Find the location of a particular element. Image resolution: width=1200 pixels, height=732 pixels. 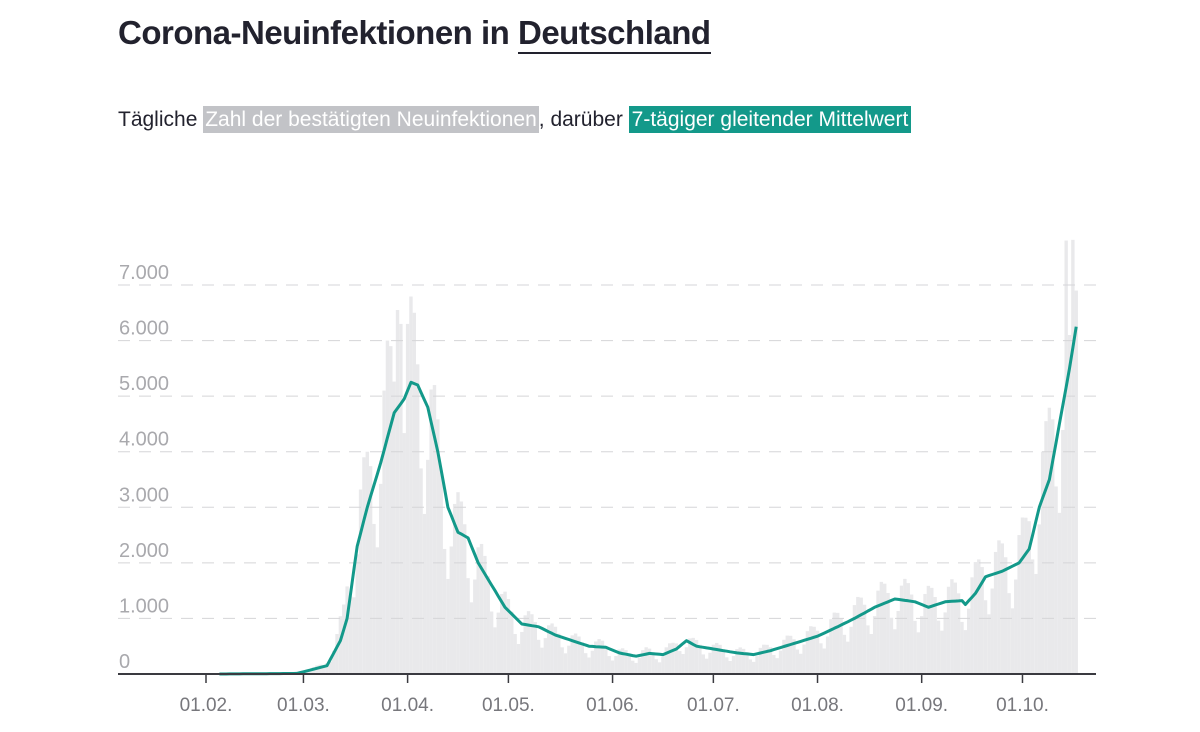

x-tick-label: 01.09. is located at coordinates (921, 705).